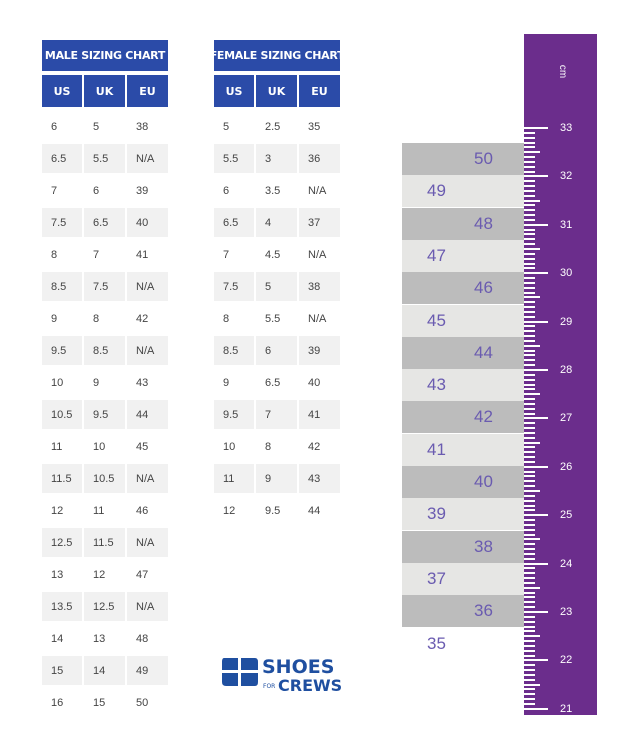  I want to click on female-cell-eu: 44, so click(314, 510).